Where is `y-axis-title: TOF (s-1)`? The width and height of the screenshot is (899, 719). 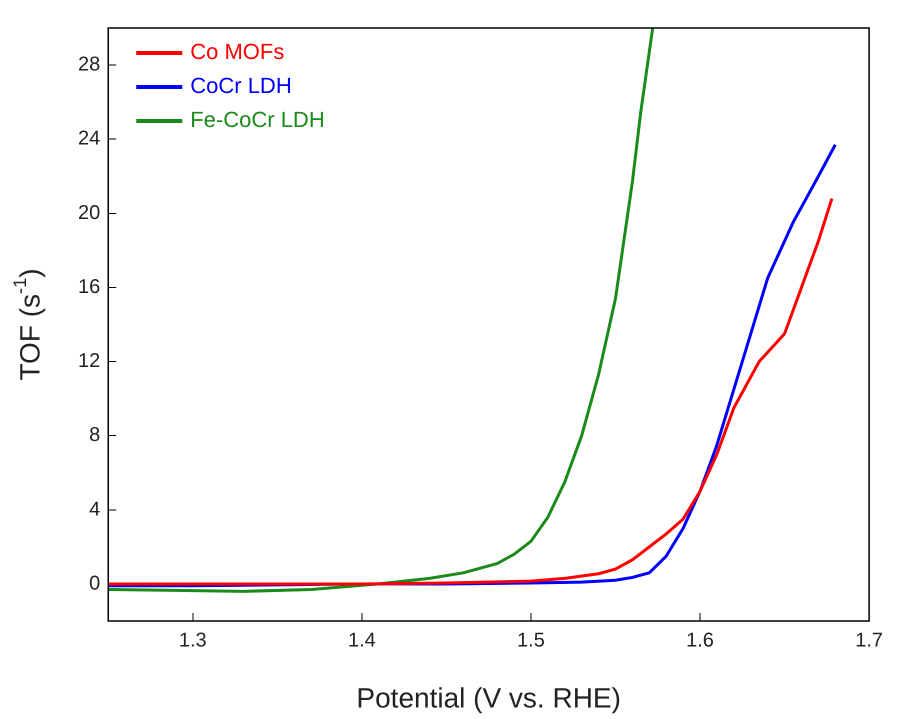
y-axis-title: TOF (s-1) is located at coordinates (28, 324).